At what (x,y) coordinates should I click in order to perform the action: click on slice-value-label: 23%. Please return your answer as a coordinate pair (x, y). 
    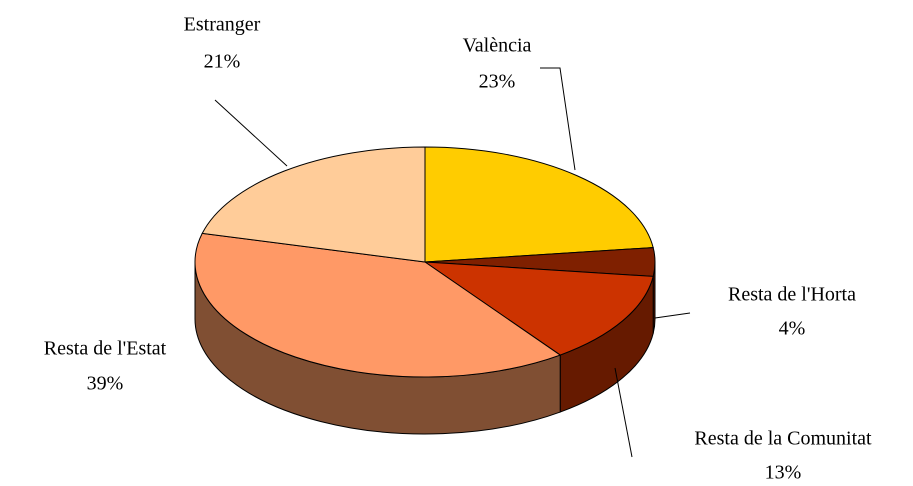
    Looking at the image, I should click on (497, 82).